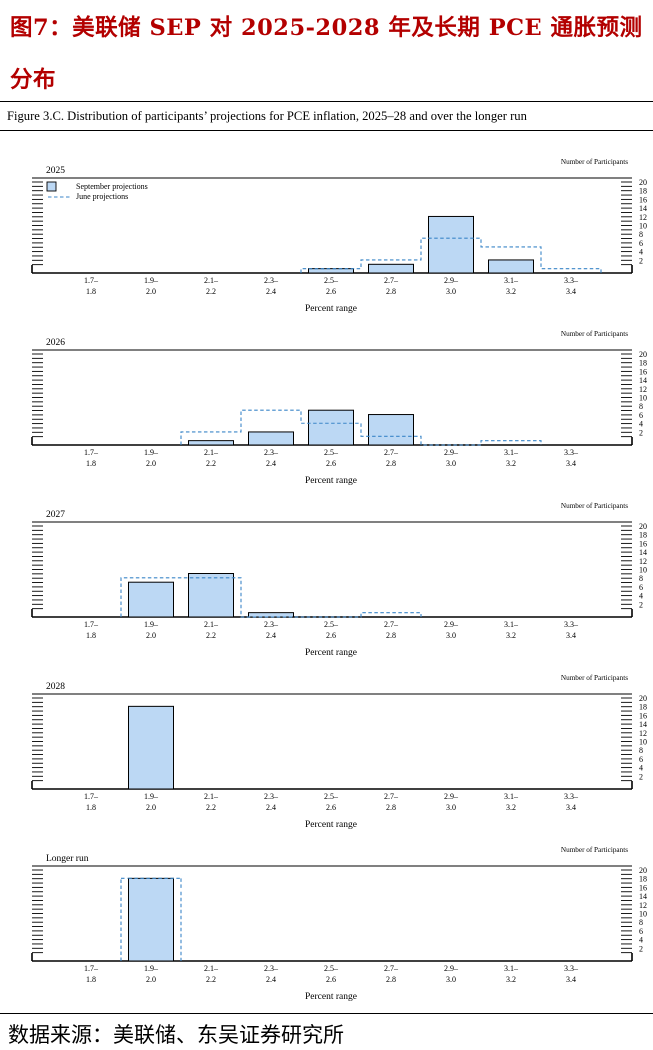  What do you see at coordinates (176, 1035) in the screenshot?
I see `source-note: 数据来源：美联储、东吴证券研究所` at bounding box center [176, 1035].